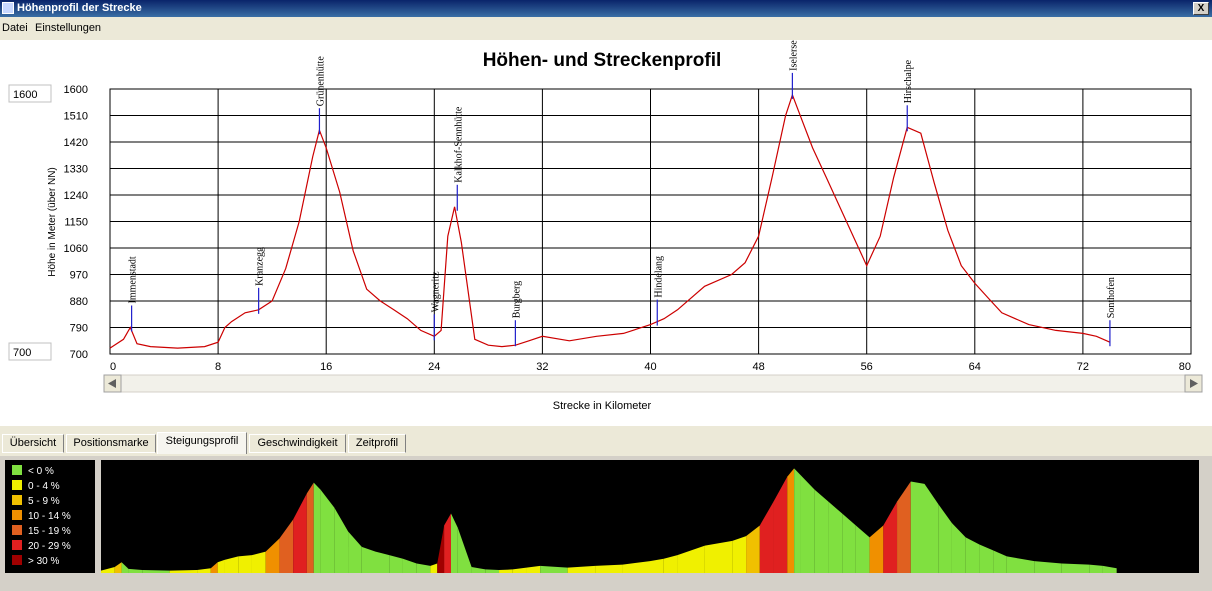 The width and height of the screenshot is (1212, 591). What do you see at coordinates (435, 306) in the screenshot?
I see `waypoint: Wagneritz` at bounding box center [435, 306].